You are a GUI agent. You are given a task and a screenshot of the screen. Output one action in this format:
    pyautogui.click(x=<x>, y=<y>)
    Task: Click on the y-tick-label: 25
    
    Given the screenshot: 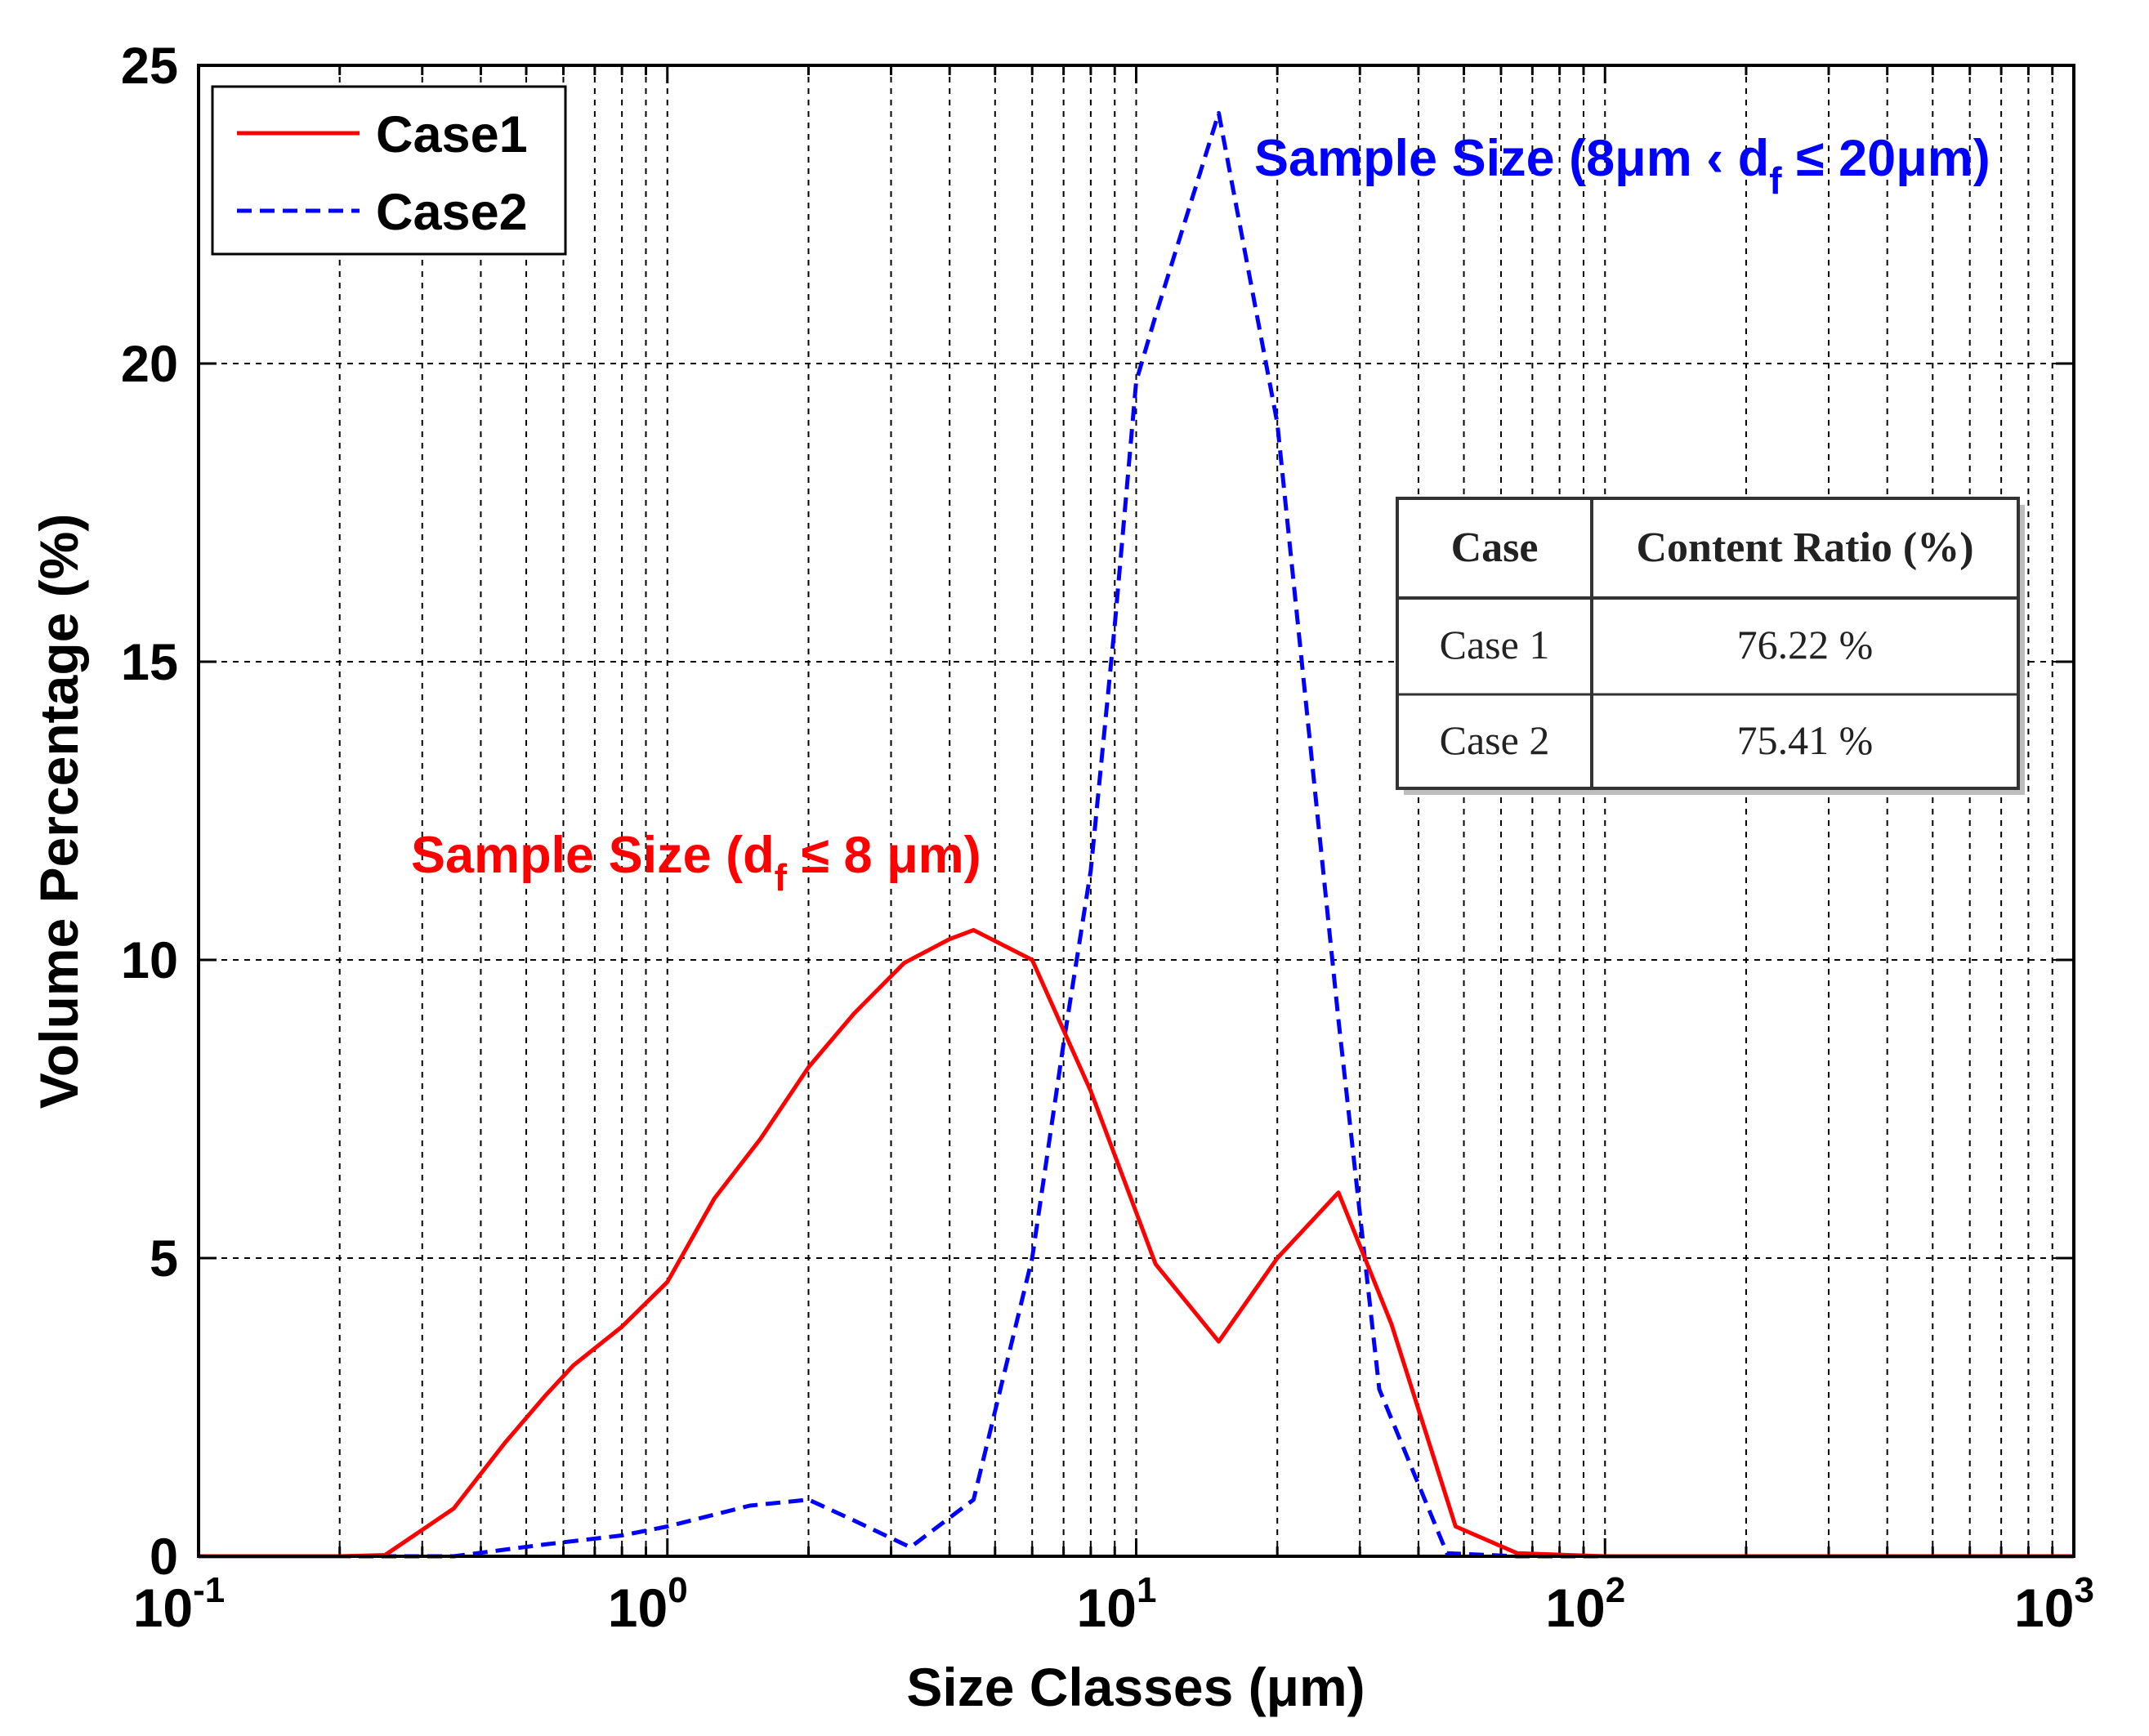 What is the action you would take?
    pyautogui.click(x=149, y=67)
    